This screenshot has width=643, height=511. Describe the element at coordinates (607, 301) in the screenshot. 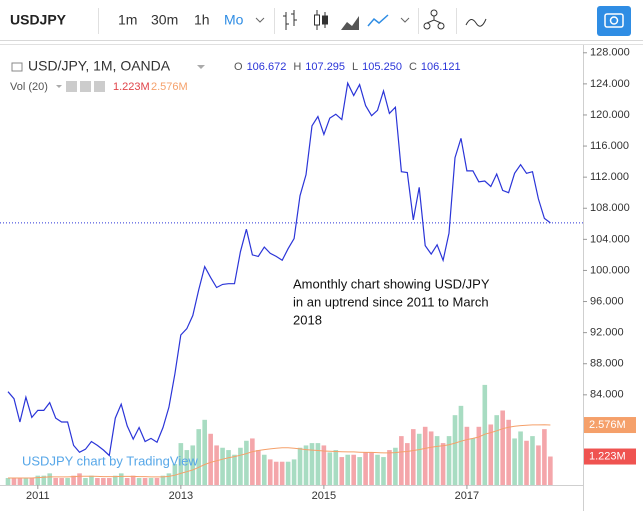

I see `y-tick-label: 96.000` at that location.